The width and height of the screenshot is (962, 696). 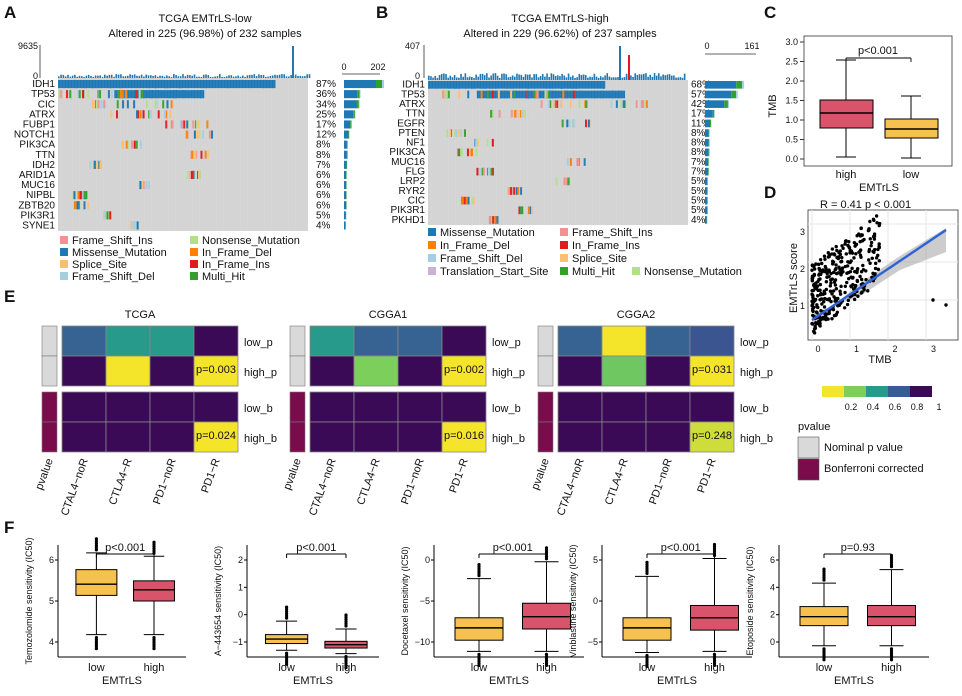 I want to click on gene-label: FLG, so click(x=416, y=172).